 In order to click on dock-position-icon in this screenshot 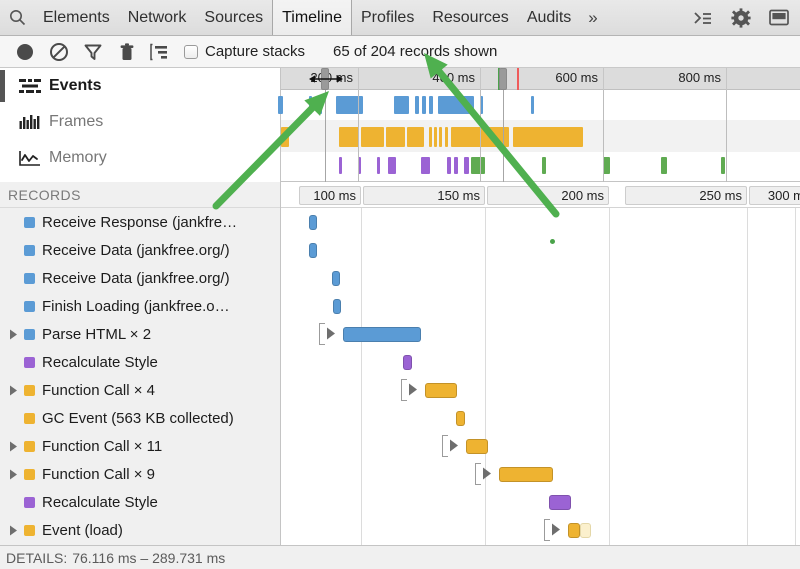, I will do `click(779, 18)`.